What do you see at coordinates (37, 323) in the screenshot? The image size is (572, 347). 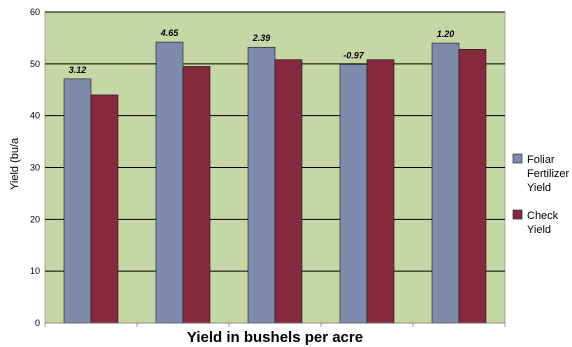 I see `y-tick-label: 0` at bounding box center [37, 323].